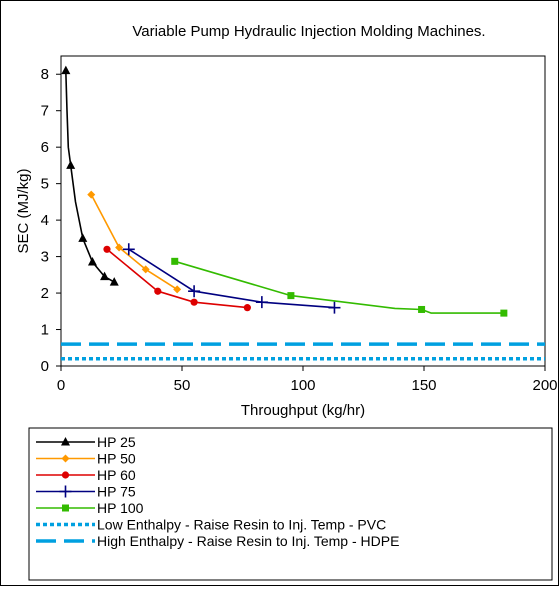  What do you see at coordinates (302, 385) in the screenshot?
I see `x-tick-label: 100` at bounding box center [302, 385].